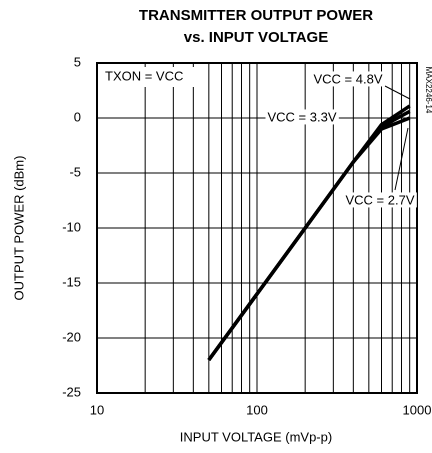 The image size is (432, 453). I want to click on annotation-bg, so click(146, 77).